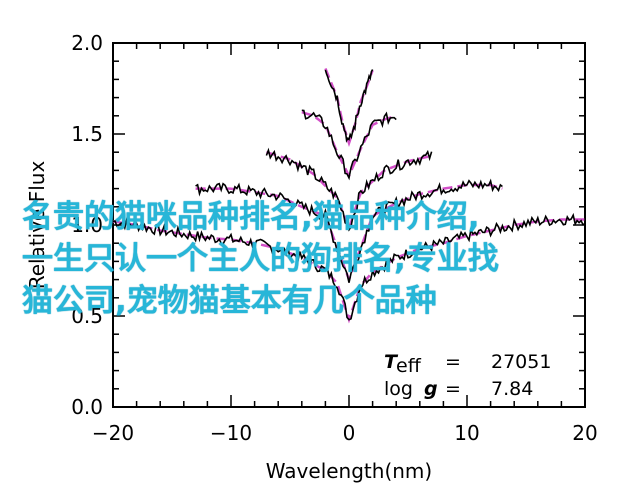 Image resolution: width=618 pixels, height=500 pixels. I want to click on logg-label-log: log, so click(398, 389).